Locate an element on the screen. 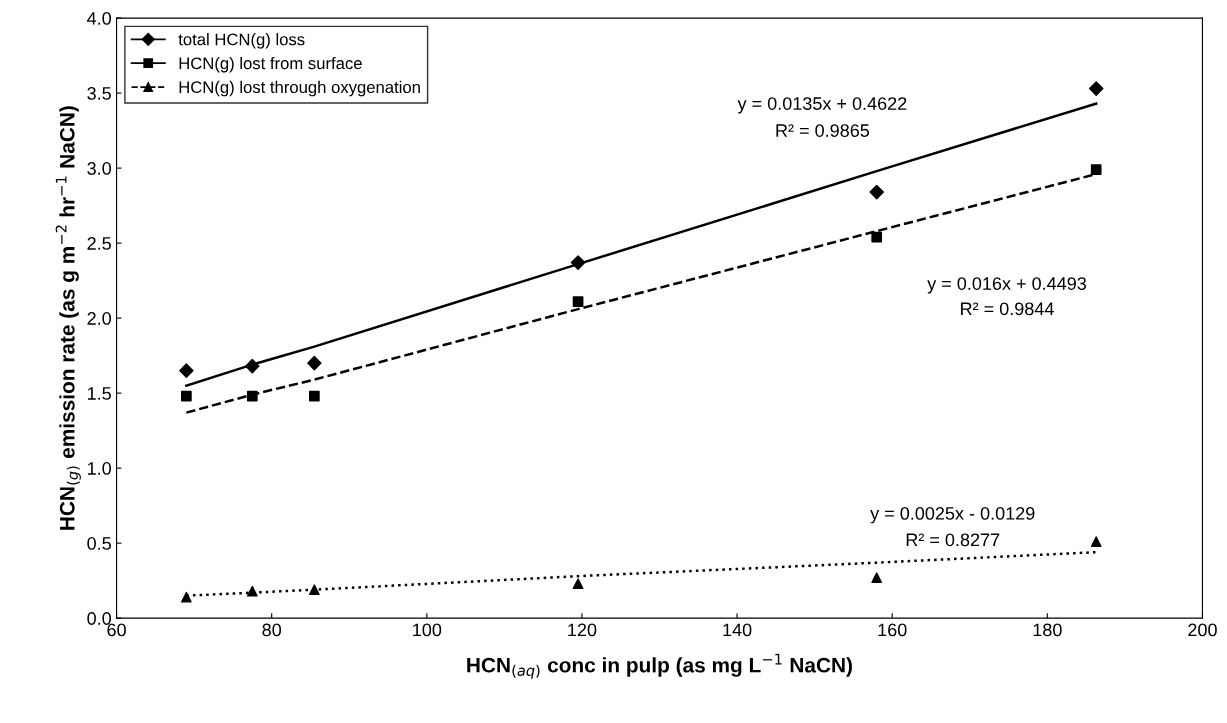  x-tick-label: 120 is located at coordinates (582, 630).